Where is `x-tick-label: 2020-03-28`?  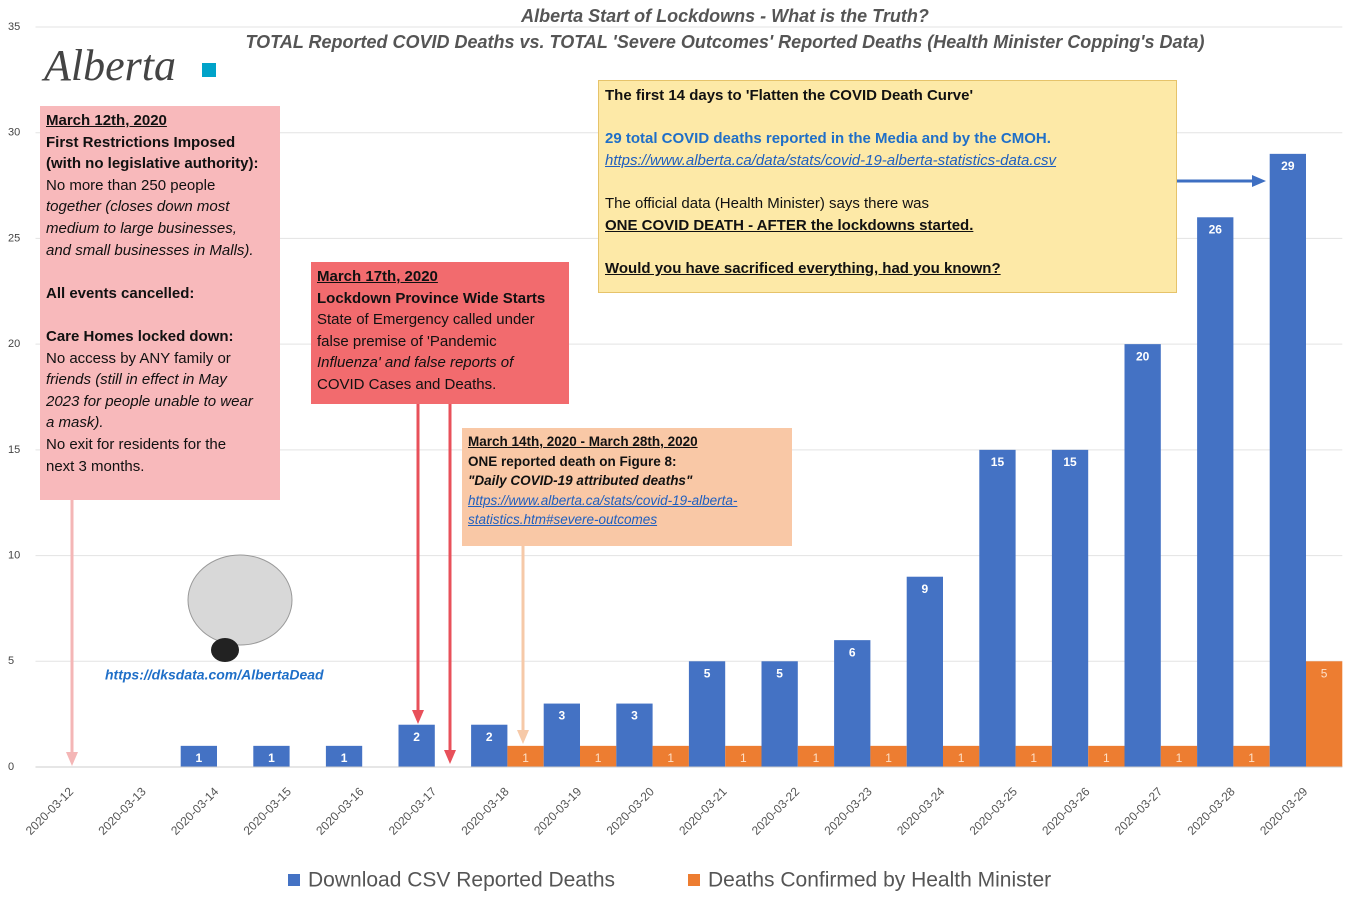 x-tick-label: 2020-03-28 is located at coordinates (1211, 811).